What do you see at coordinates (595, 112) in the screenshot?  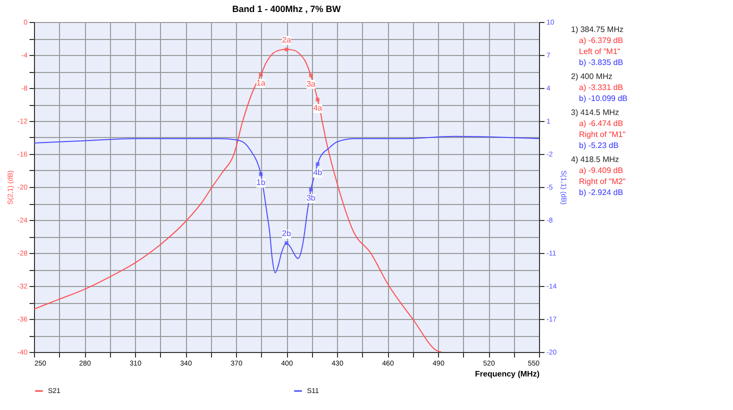 I see `text: 3) 414.5 MHz` at bounding box center [595, 112].